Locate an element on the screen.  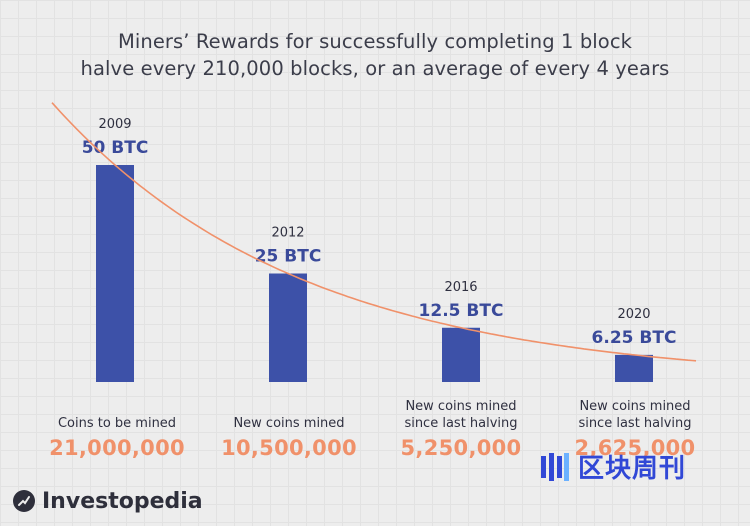
investopedia-logo: Investopedia is located at coordinates (107, 501).